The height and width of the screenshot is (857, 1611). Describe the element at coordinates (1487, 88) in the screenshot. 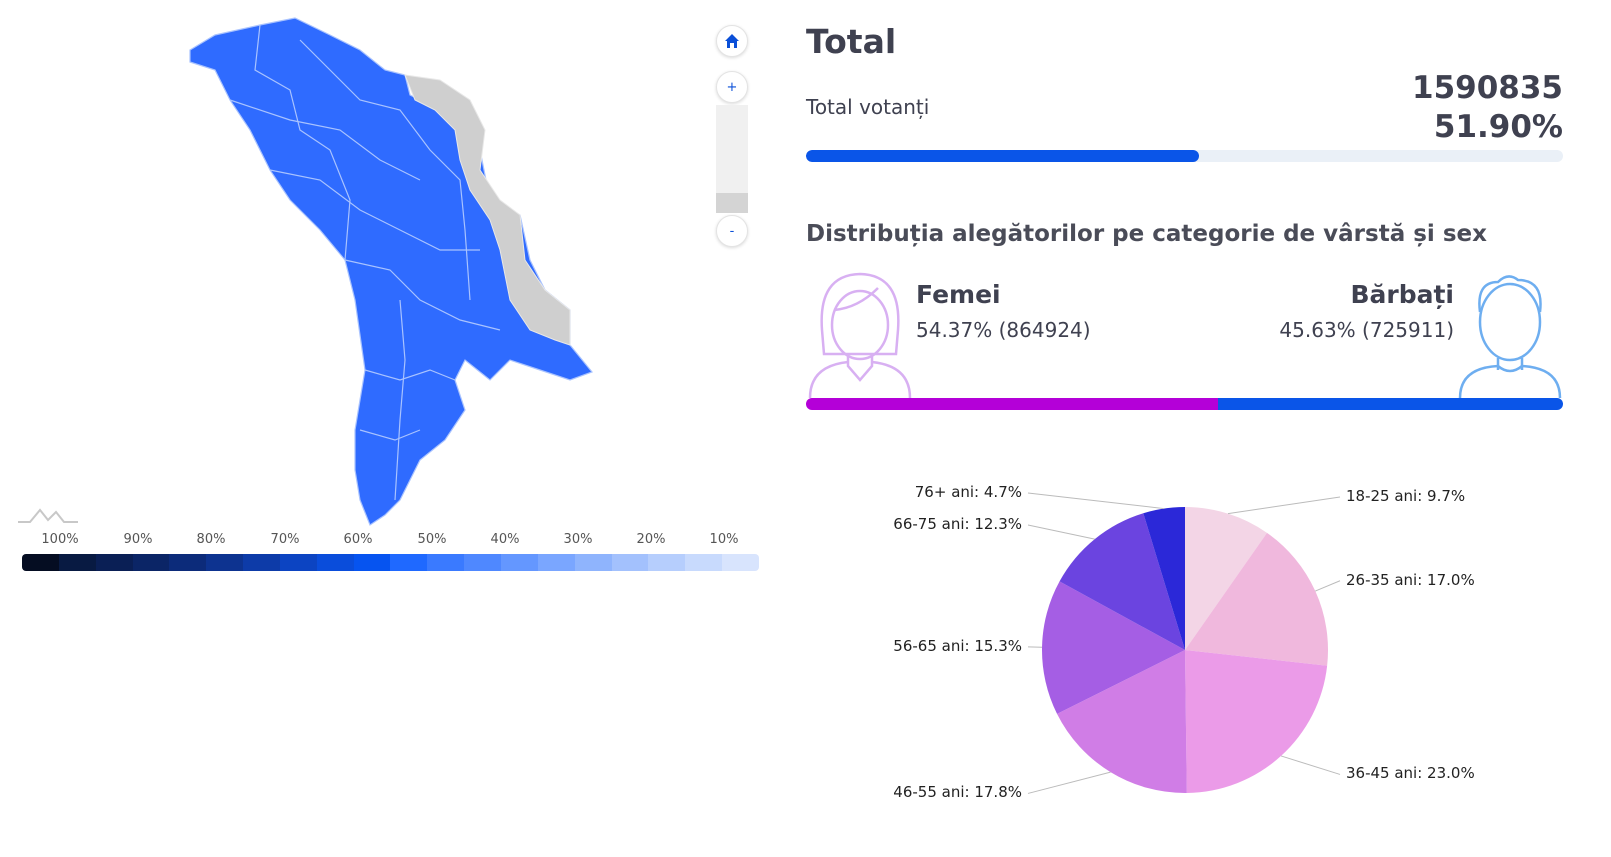

I see `total-voters-count: 1590835` at that location.